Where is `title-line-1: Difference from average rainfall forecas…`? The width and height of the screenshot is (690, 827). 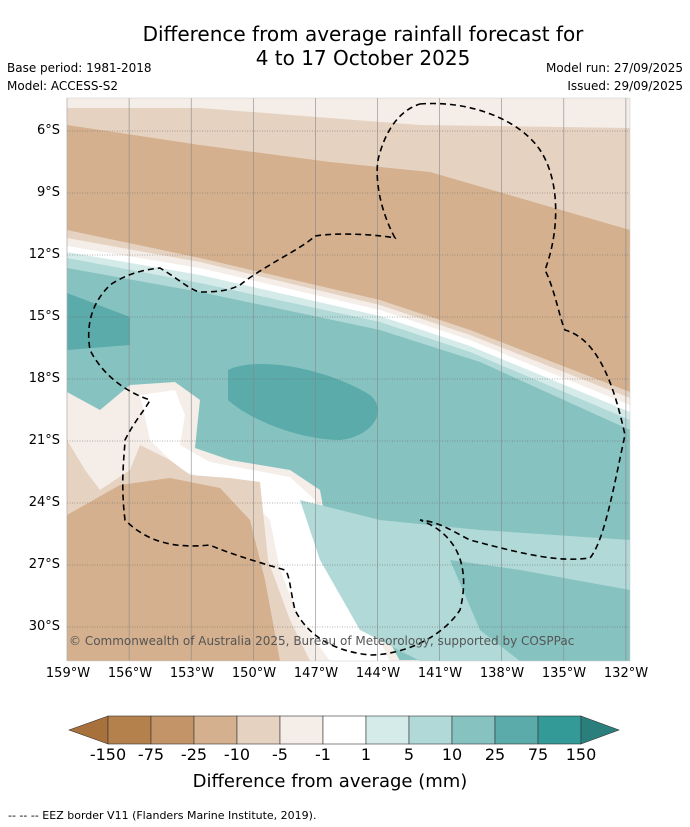
title-line-1: Difference from average rainfall forecas… is located at coordinates (363, 34).